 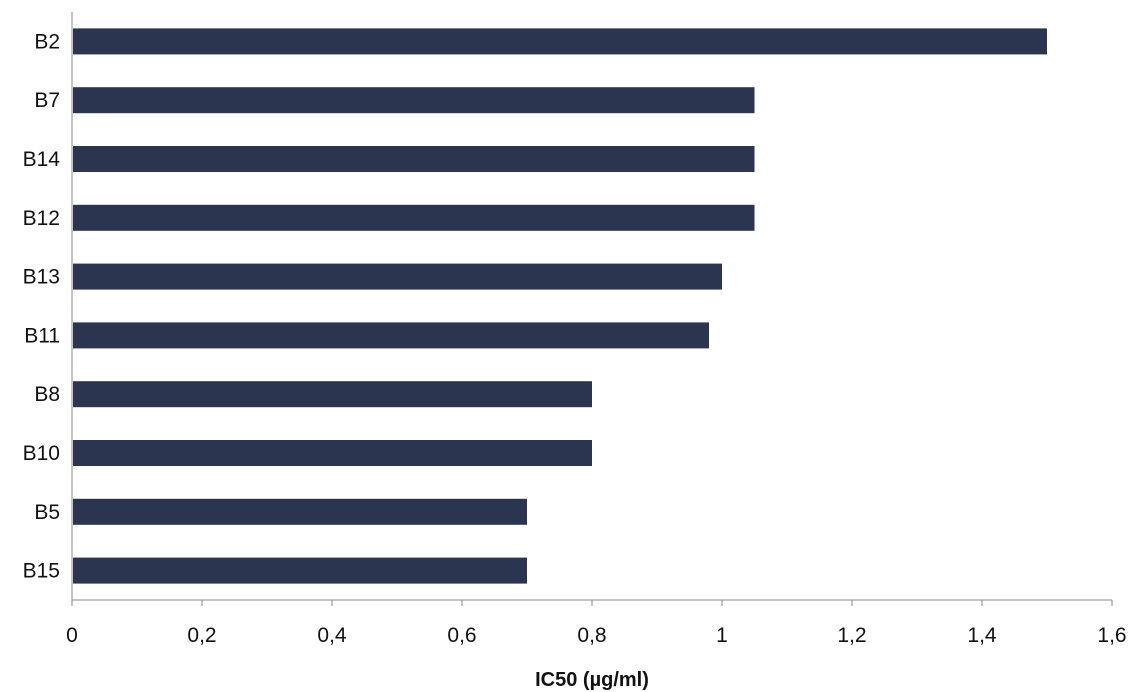 What do you see at coordinates (41, 277) in the screenshot?
I see `category-label-b13: B13` at bounding box center [41, 277].